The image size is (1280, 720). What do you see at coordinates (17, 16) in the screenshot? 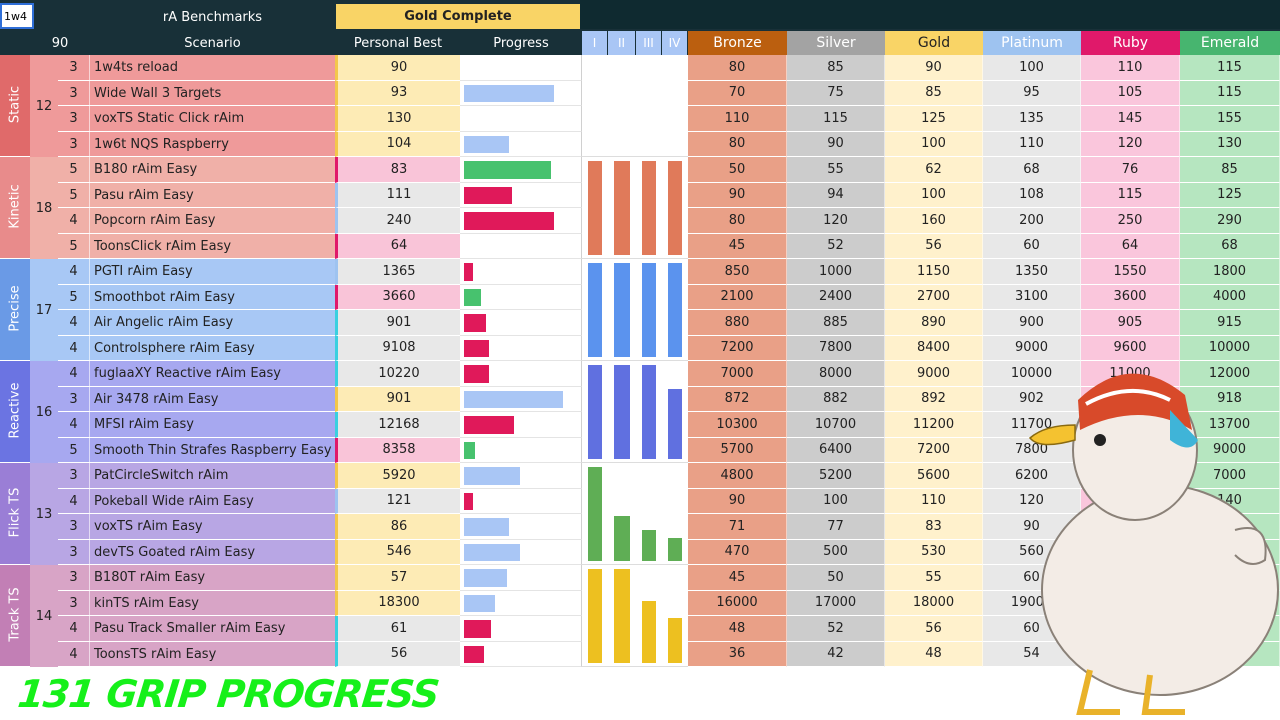
I see `cell-reference: 1w4` at bounding box center [17, 16].